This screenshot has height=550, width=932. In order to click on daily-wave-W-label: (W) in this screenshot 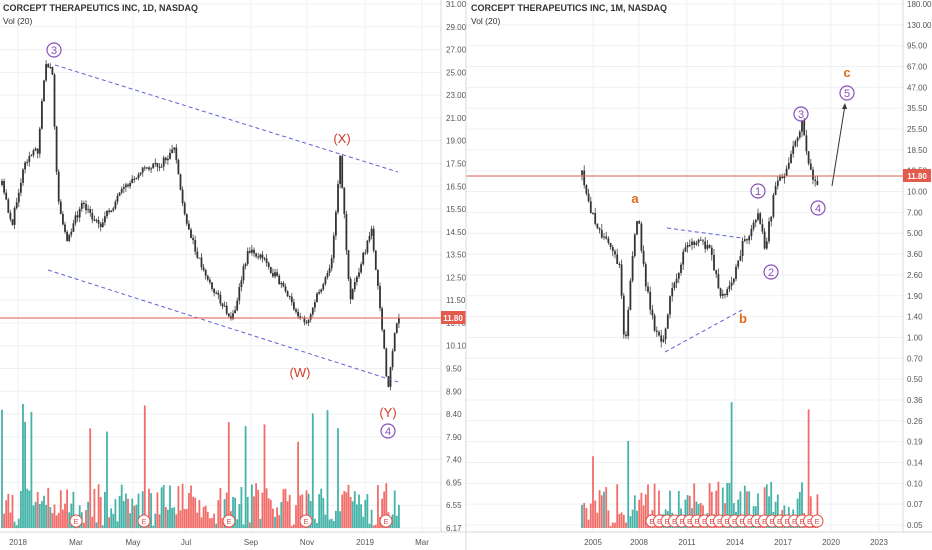, I will do `click(300, 372)`.